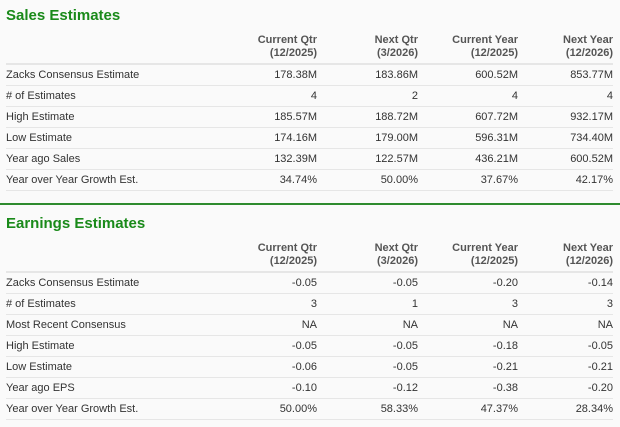  I want to click on column-name: Current Qtr, so click(287, 40).